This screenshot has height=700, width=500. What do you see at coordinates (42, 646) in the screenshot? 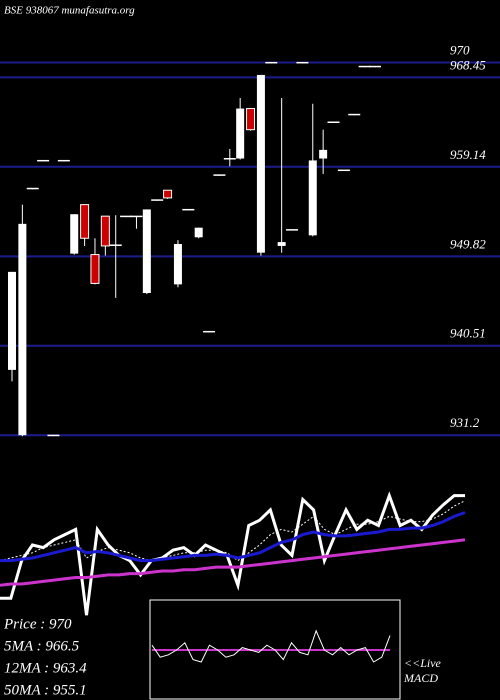
I see `legend-label: 5MA : 966.5` at bounding box center [42, 646].